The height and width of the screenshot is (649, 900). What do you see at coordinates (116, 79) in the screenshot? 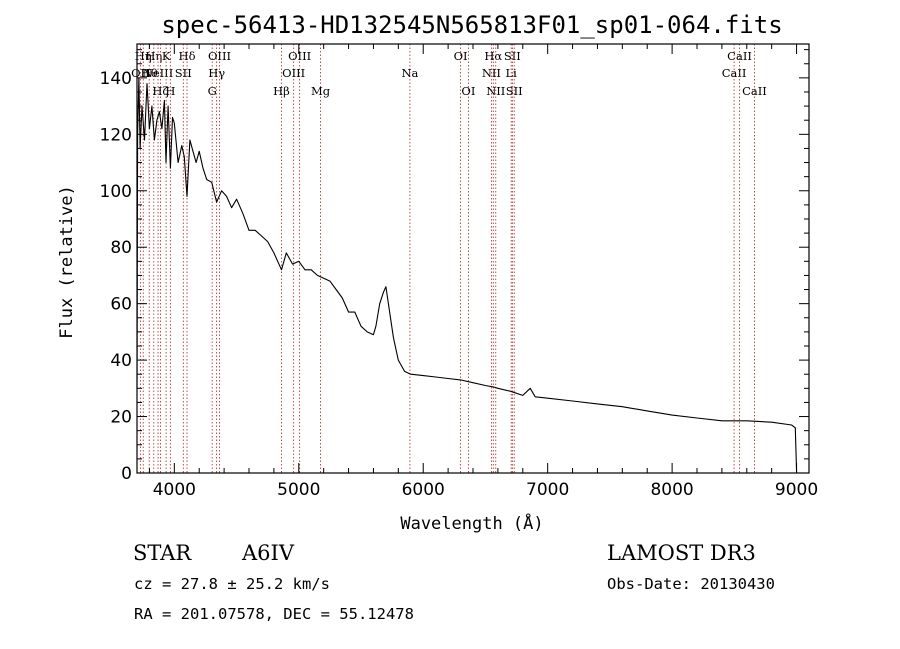
I see `y-tick-label: 140` at bounding box center [116, 79].